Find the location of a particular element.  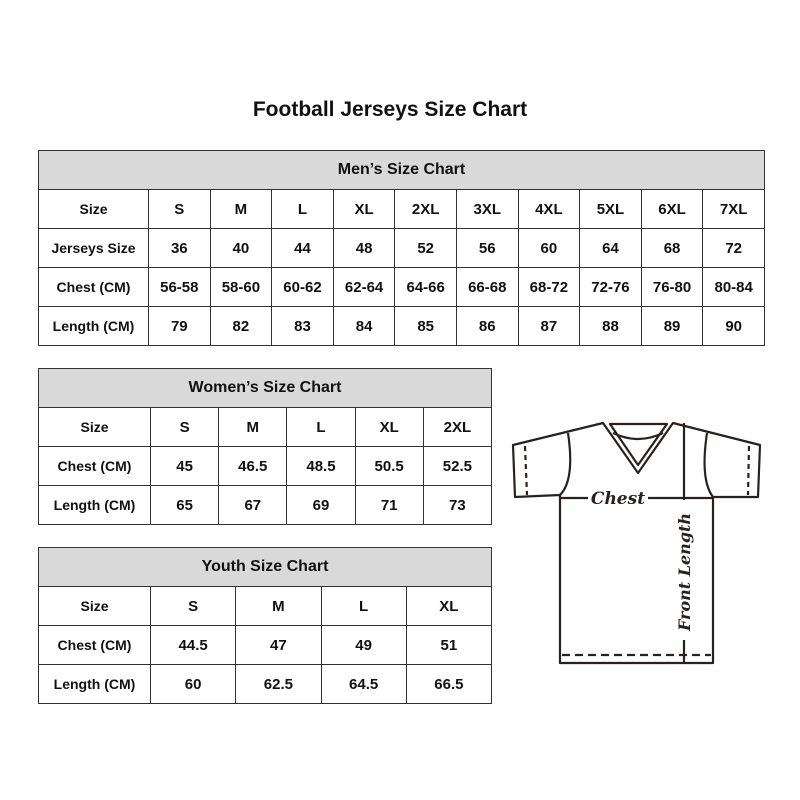

front-length-label: Front Length is located at coordinates (684, 572).